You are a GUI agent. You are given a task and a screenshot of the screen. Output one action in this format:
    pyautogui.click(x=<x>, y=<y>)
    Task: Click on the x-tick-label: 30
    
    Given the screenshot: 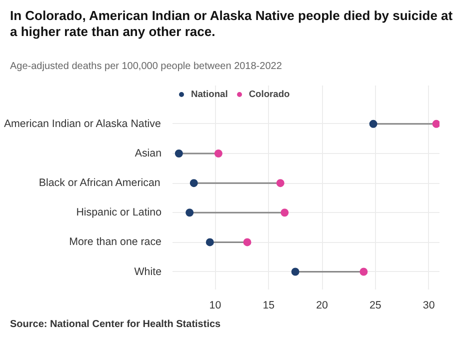 What is the action you would take?
    pyautogui.click(x=428, y=306)
    